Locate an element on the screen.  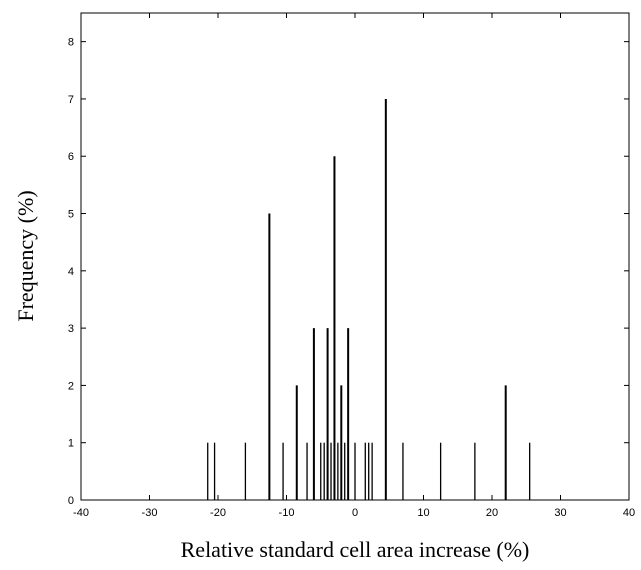
x-tick-label: 10 is located at coordinates (423, 513).